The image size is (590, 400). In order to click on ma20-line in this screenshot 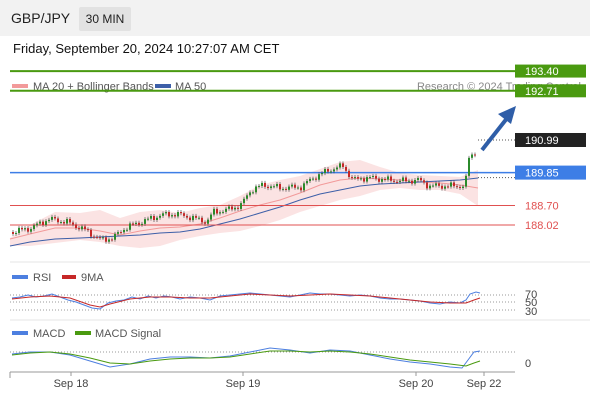, I will do `click(244, 208)`.